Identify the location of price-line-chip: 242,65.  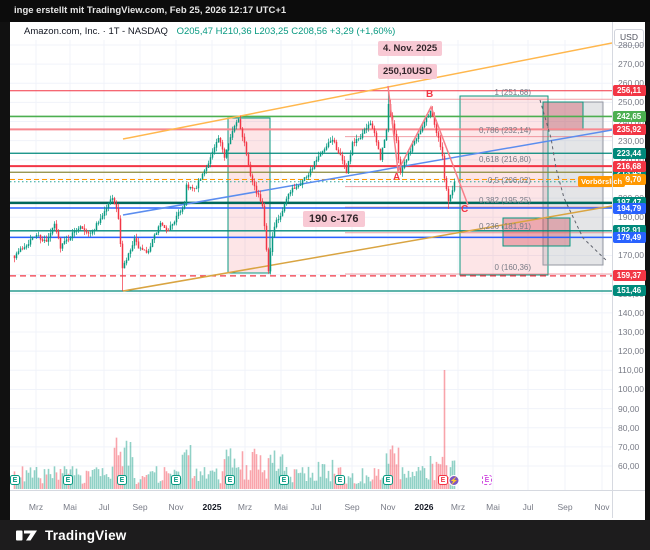
(629, 116).